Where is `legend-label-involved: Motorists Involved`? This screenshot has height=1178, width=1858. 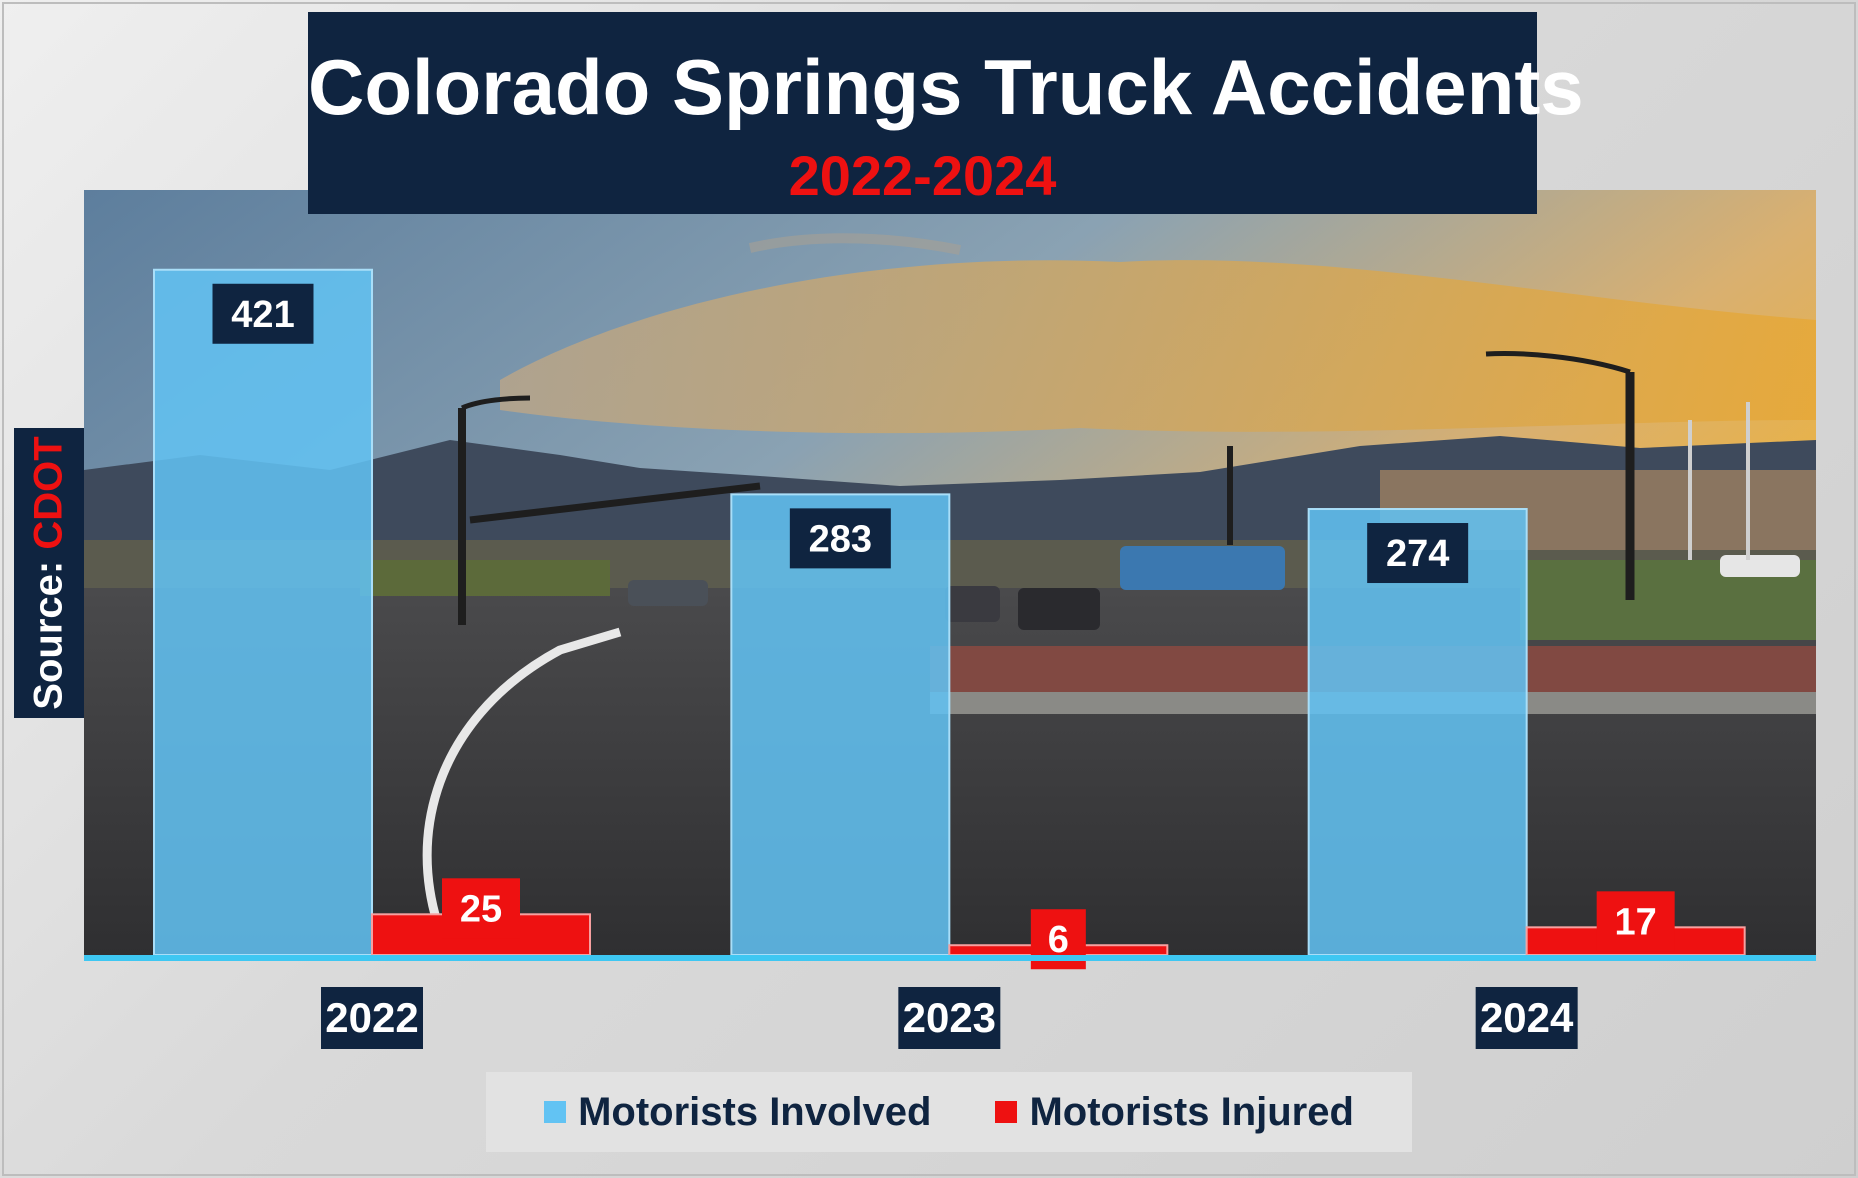 legend-label-involved: Motorists Involved is located at coordinates (755, 1111).